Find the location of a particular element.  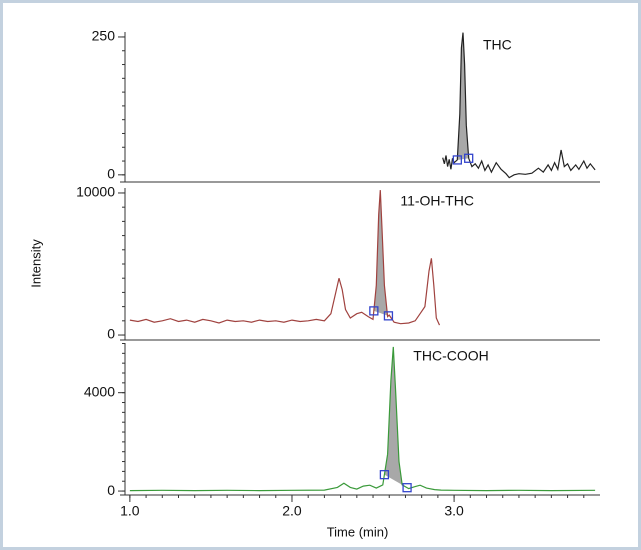

y-tick-label: 4000 is located at coordinates (99, 391).